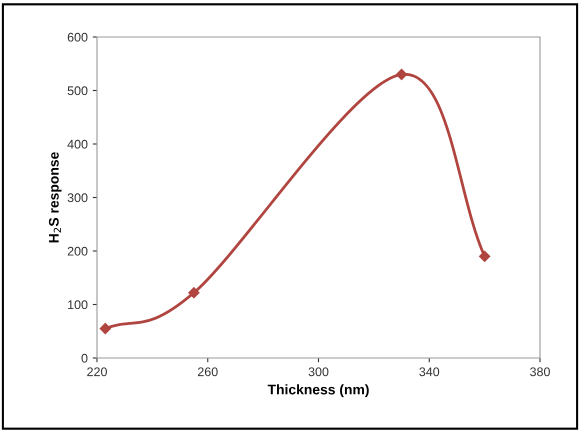  Describe the element at coordinates (78, 197) in the screenshot. I see `y-tick-label: 300` at that location.